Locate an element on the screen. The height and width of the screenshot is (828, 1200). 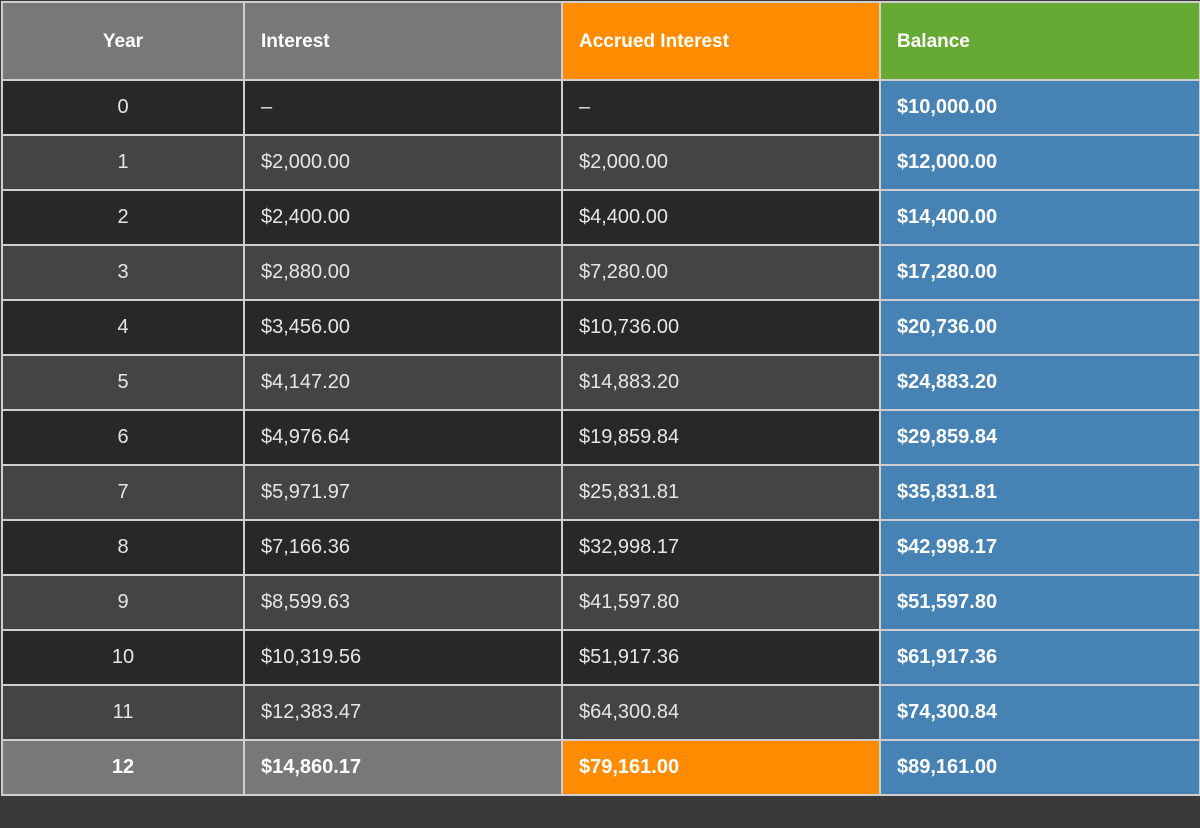
cell-balance: $10,000.00 is located at coordinates (1039, 107).